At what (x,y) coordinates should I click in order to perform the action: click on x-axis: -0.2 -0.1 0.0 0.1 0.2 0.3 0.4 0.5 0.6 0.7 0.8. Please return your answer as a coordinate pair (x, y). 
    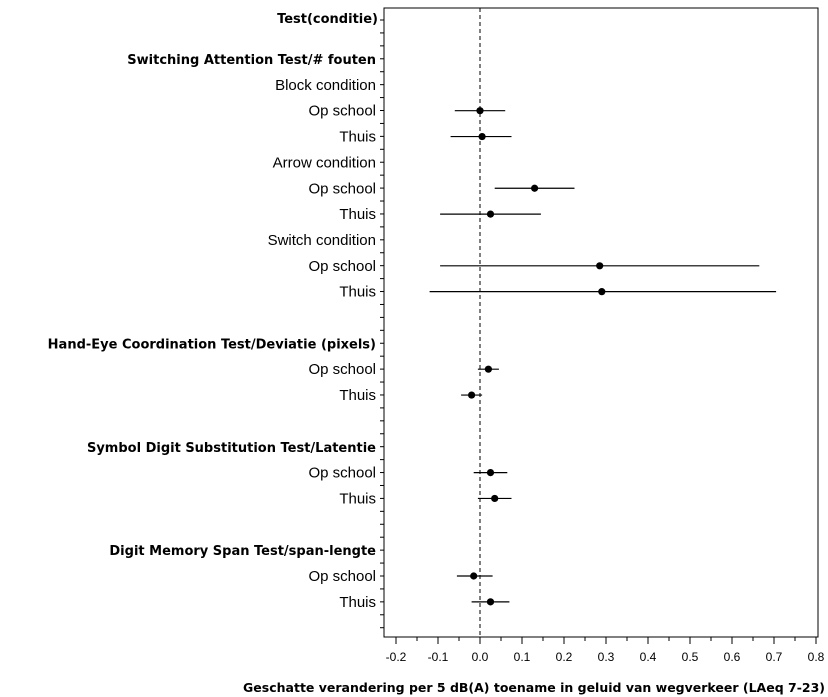
    Looking at the image, I should click on (605, 650).